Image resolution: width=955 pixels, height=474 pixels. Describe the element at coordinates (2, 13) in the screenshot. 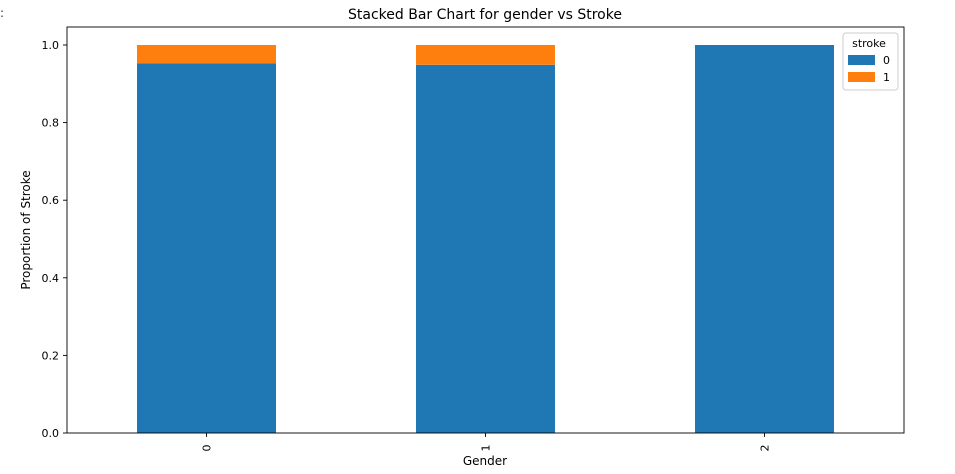

I see `stray-glyph: :` at that location.